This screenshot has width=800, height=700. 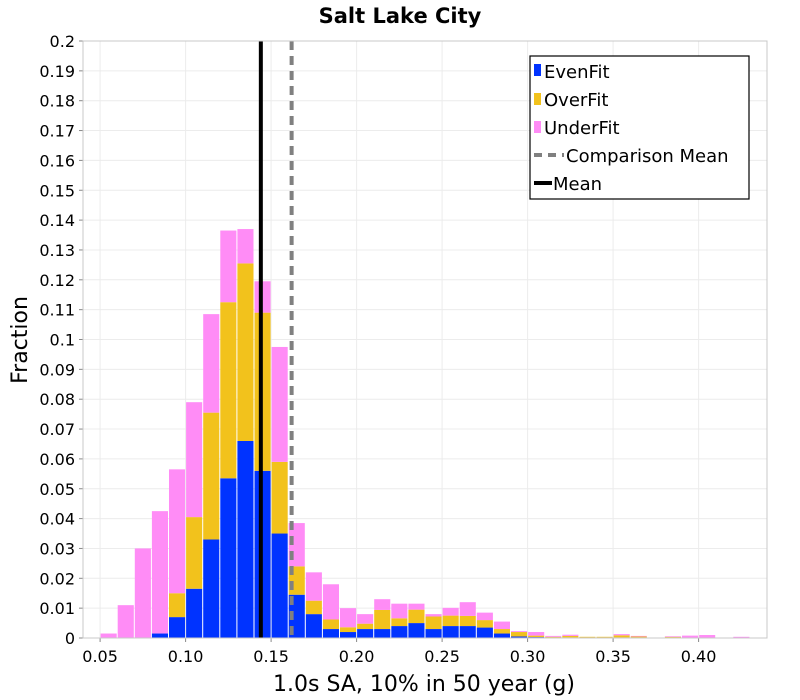 I want to click on y-tick-label: 0.11, so click(x=57, y=310).